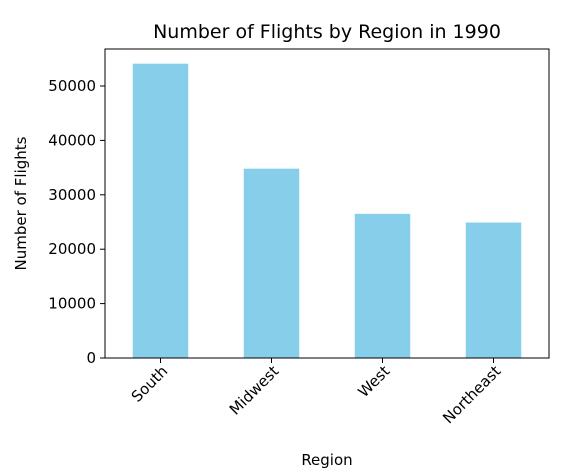  I want to click on chart-title: Number of Flights by Region in 1990, so click(327, 32).